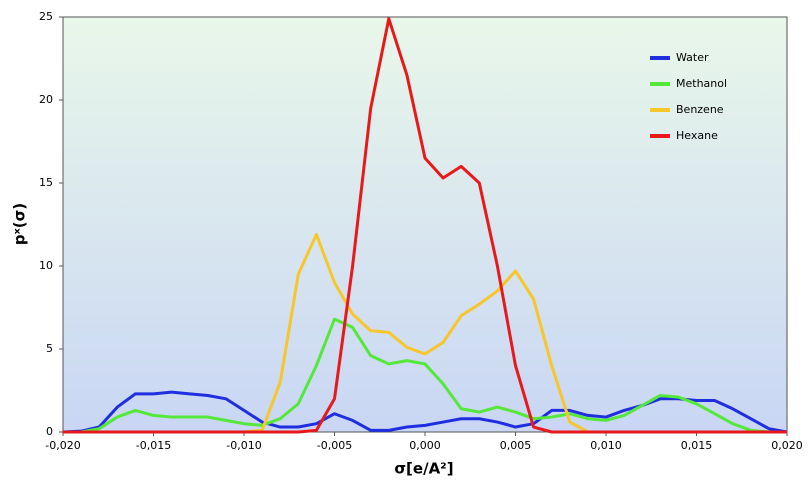 This screenshot has height=494, width=810. I want to click on y-tick-label: 10, so click(46, 265).